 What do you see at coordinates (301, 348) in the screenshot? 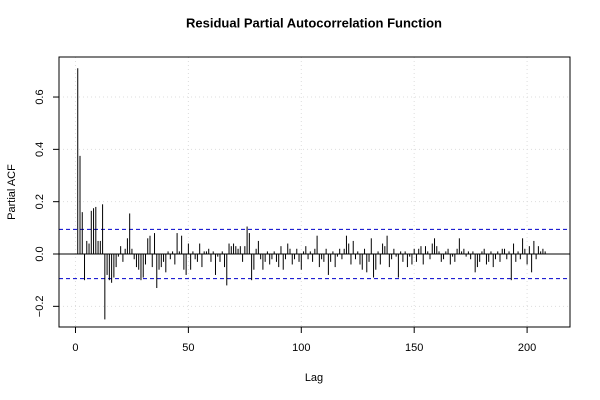
I see `x-tick-label: 100` at bounding box center [301, 348].